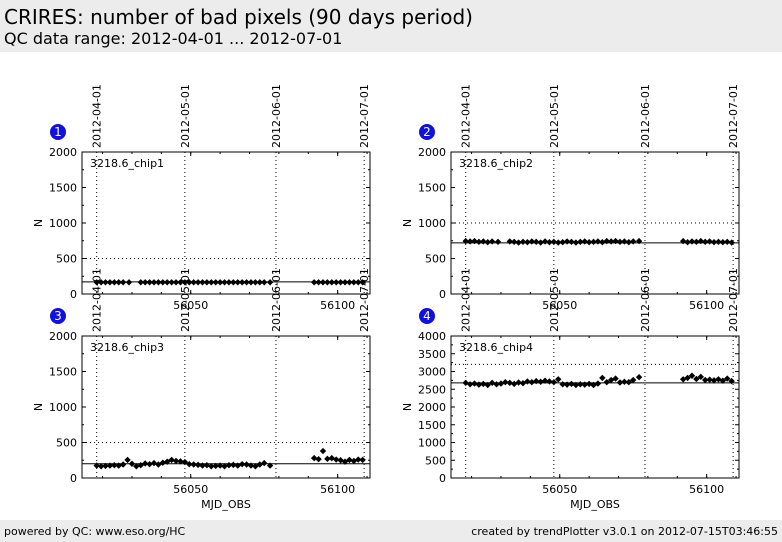 The width and height of the screenshot is (782, 542). What do you see at coordinates (173, 38) in the screenshot?
I see `page-subtitle: QC data range: 2012-04-01 ... 2012-07-01` at bounding box center [173, 38].